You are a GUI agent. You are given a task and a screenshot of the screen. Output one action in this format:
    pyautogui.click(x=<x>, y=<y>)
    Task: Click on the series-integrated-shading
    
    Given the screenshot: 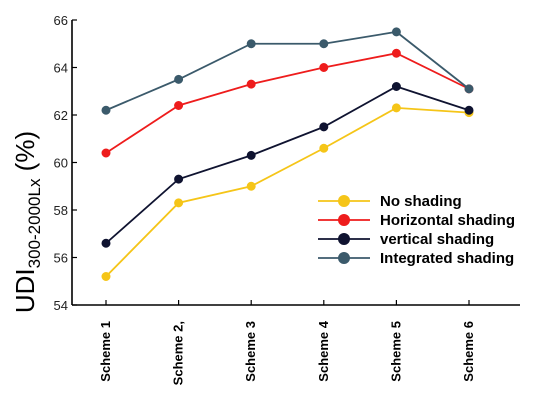 What is the action you would take?
    pyautogui.click(x=287, y=71)
    